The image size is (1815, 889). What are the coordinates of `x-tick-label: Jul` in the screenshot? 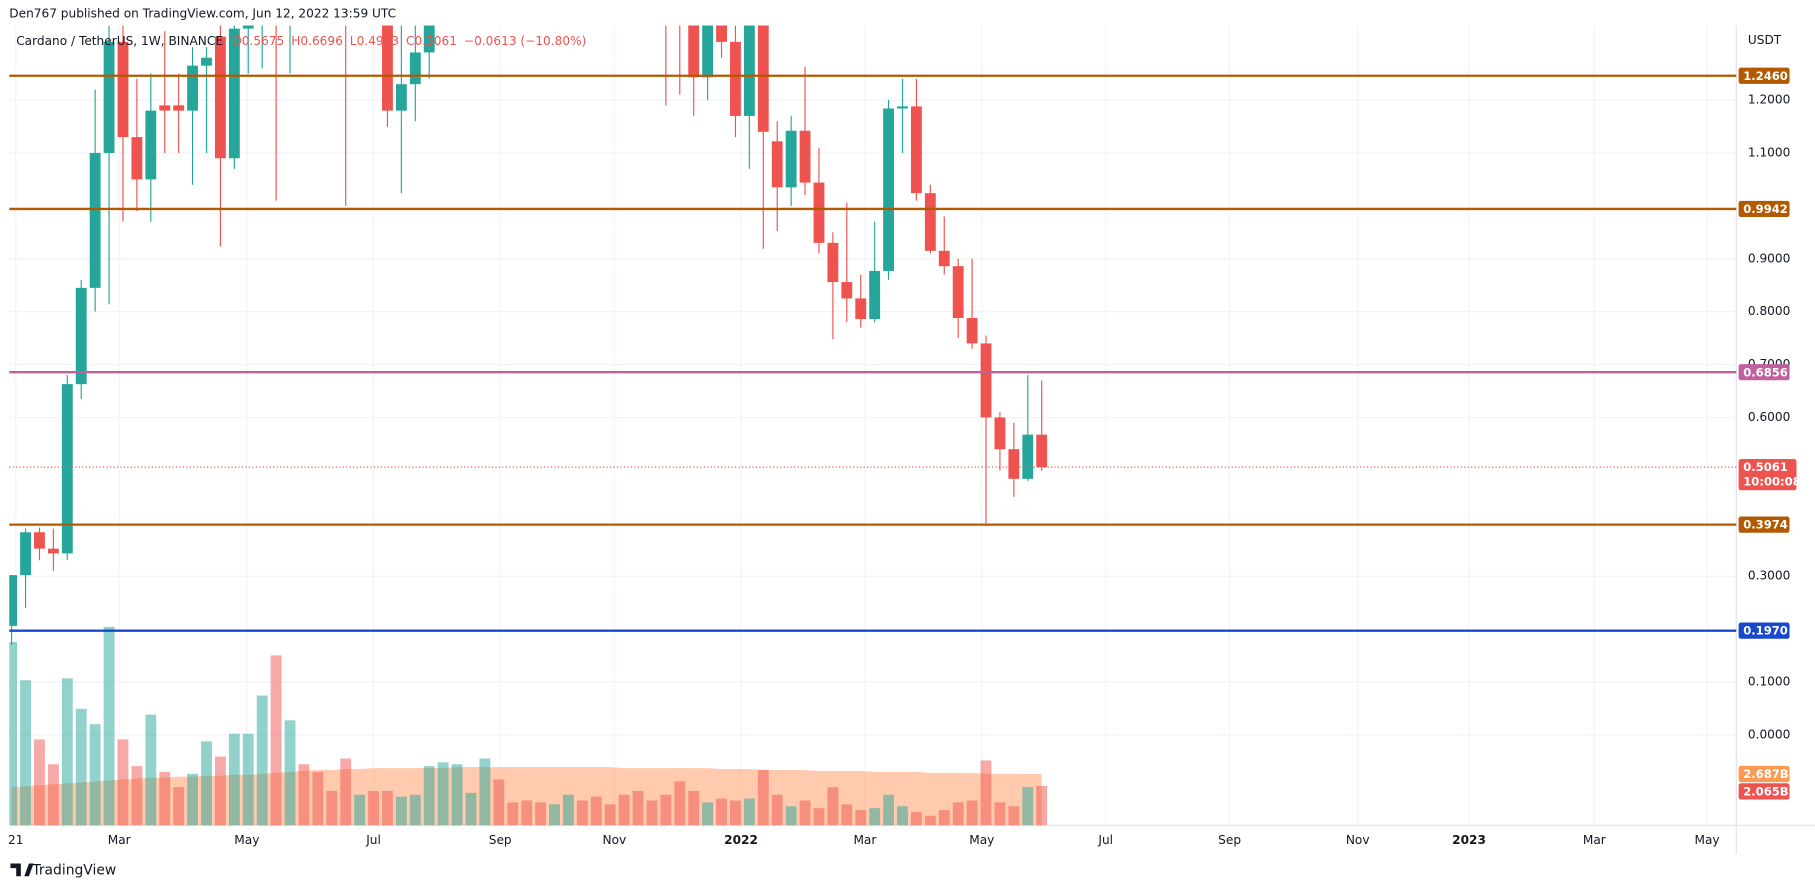 It's located at (1105, 840).